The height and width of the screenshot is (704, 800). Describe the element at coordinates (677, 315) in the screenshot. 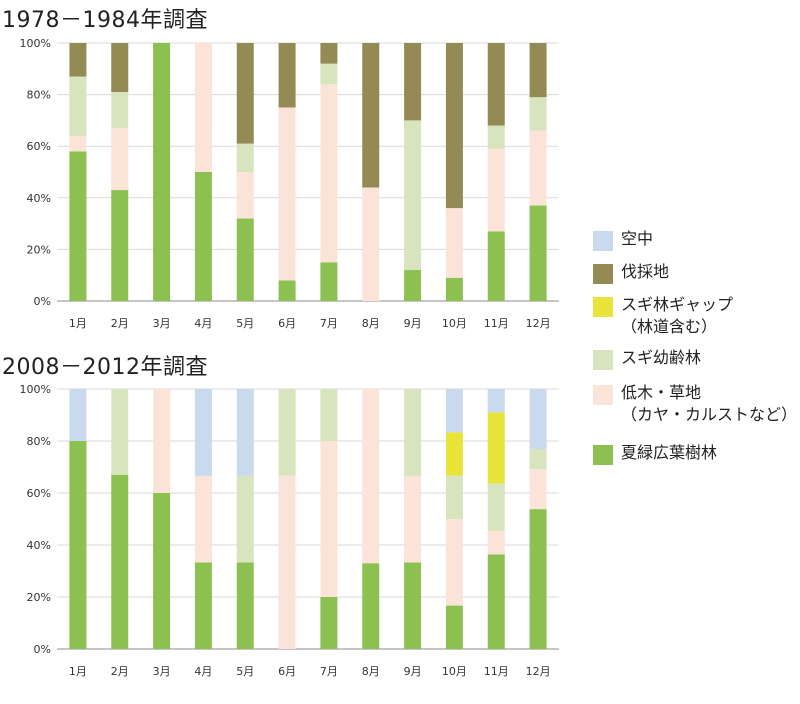

I see `legend-label-gap: スギ林ギャップ （林道含む）` at that location.